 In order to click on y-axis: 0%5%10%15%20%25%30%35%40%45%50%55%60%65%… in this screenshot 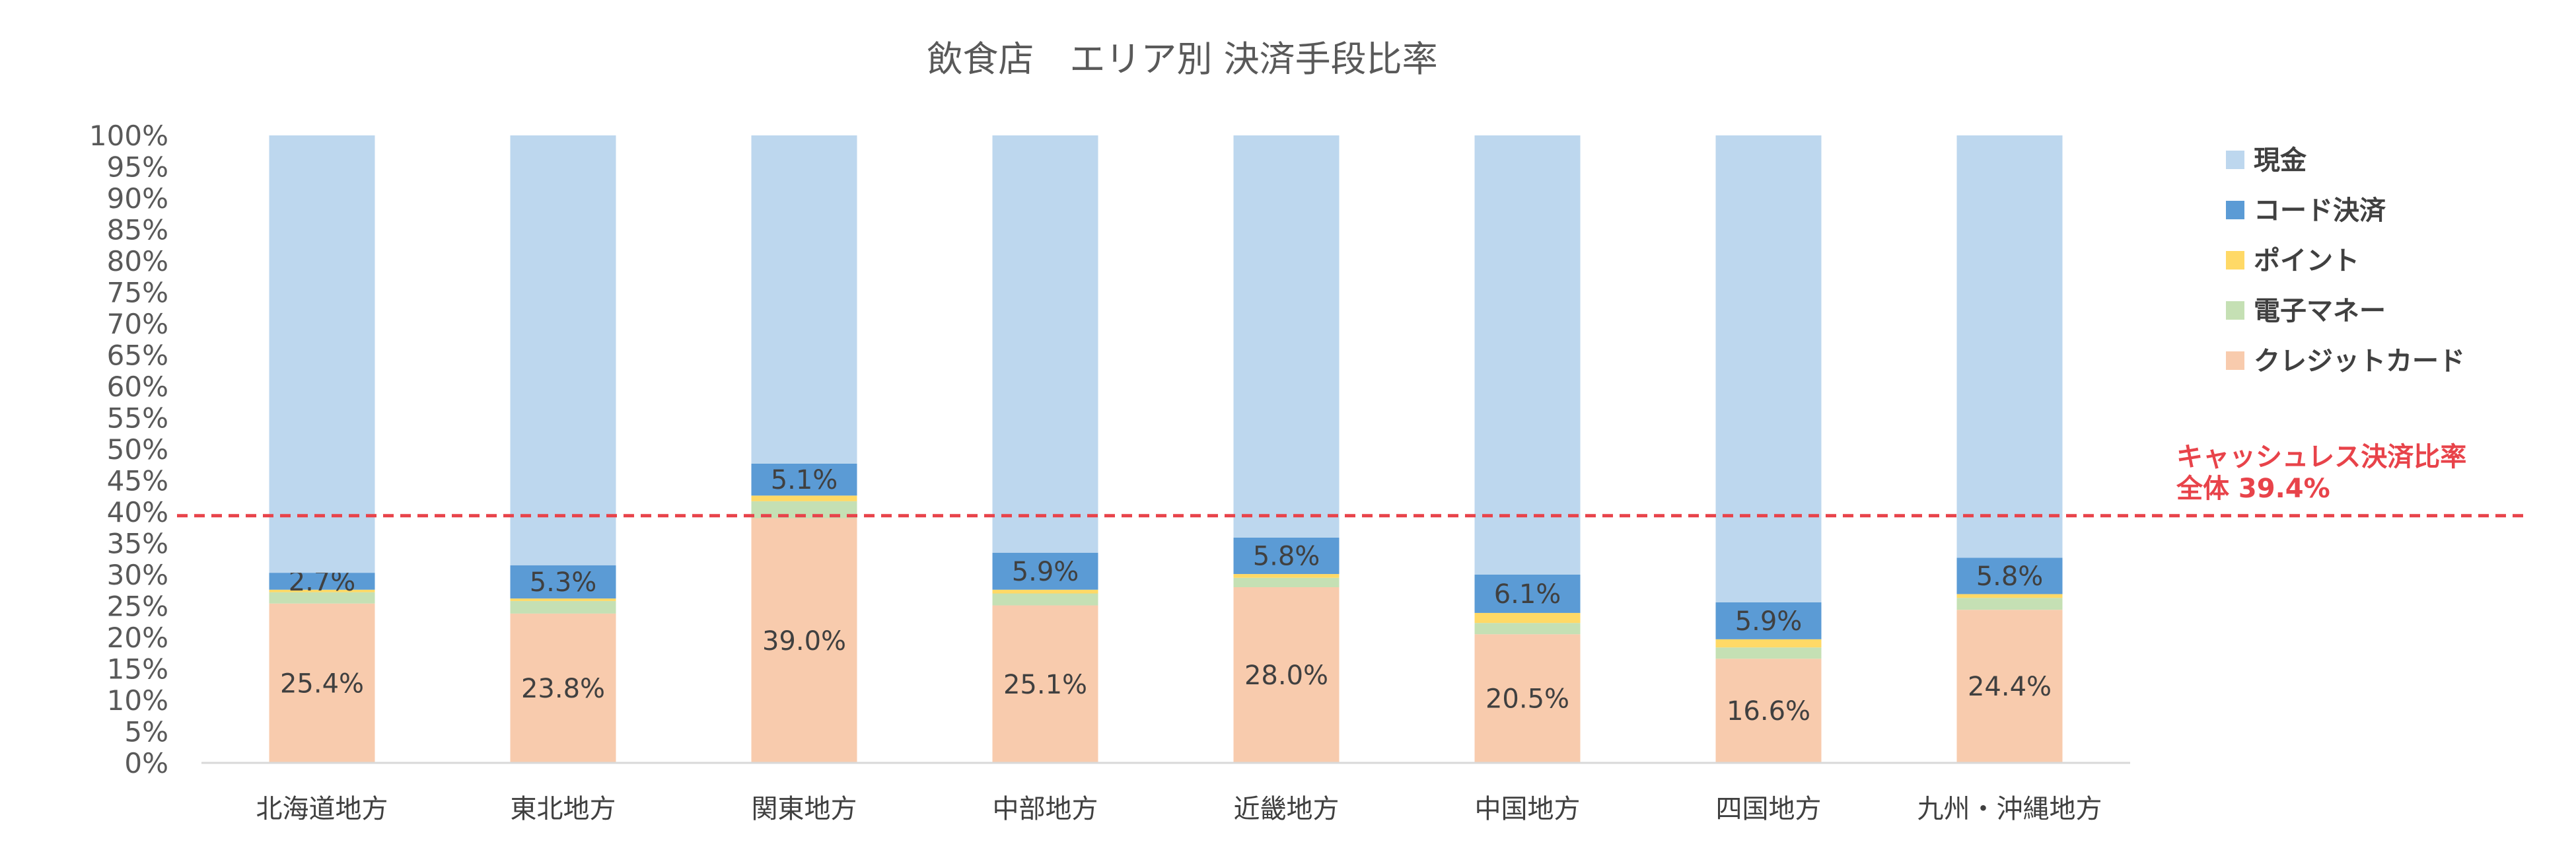, I will do `click(129, 449)`.